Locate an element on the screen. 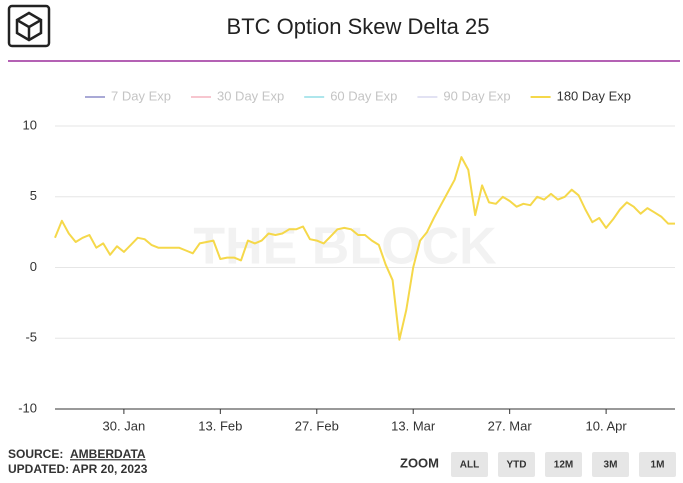 Image resolution: width=683 pixels, height=483 pixels. zoom-button-label: 1M is located at coordinates (658, 465).